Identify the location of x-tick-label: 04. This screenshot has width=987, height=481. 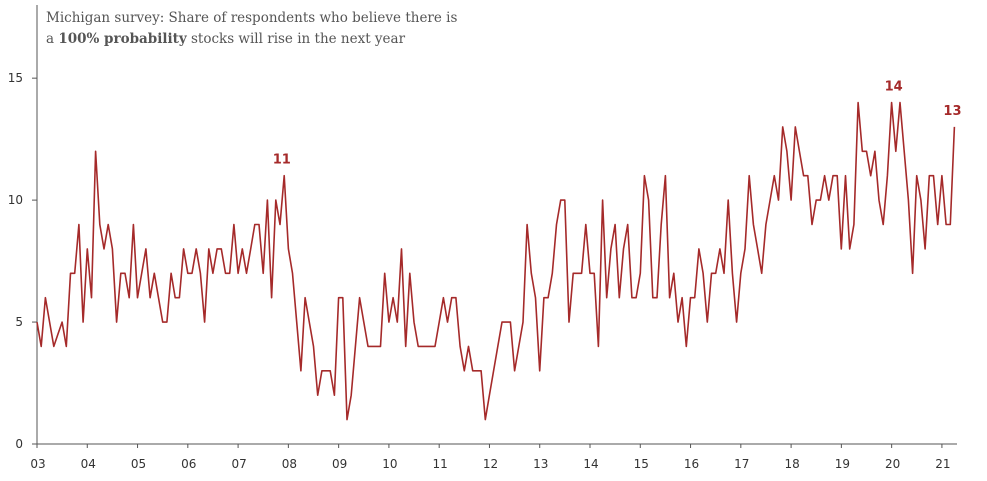
(88, 464).